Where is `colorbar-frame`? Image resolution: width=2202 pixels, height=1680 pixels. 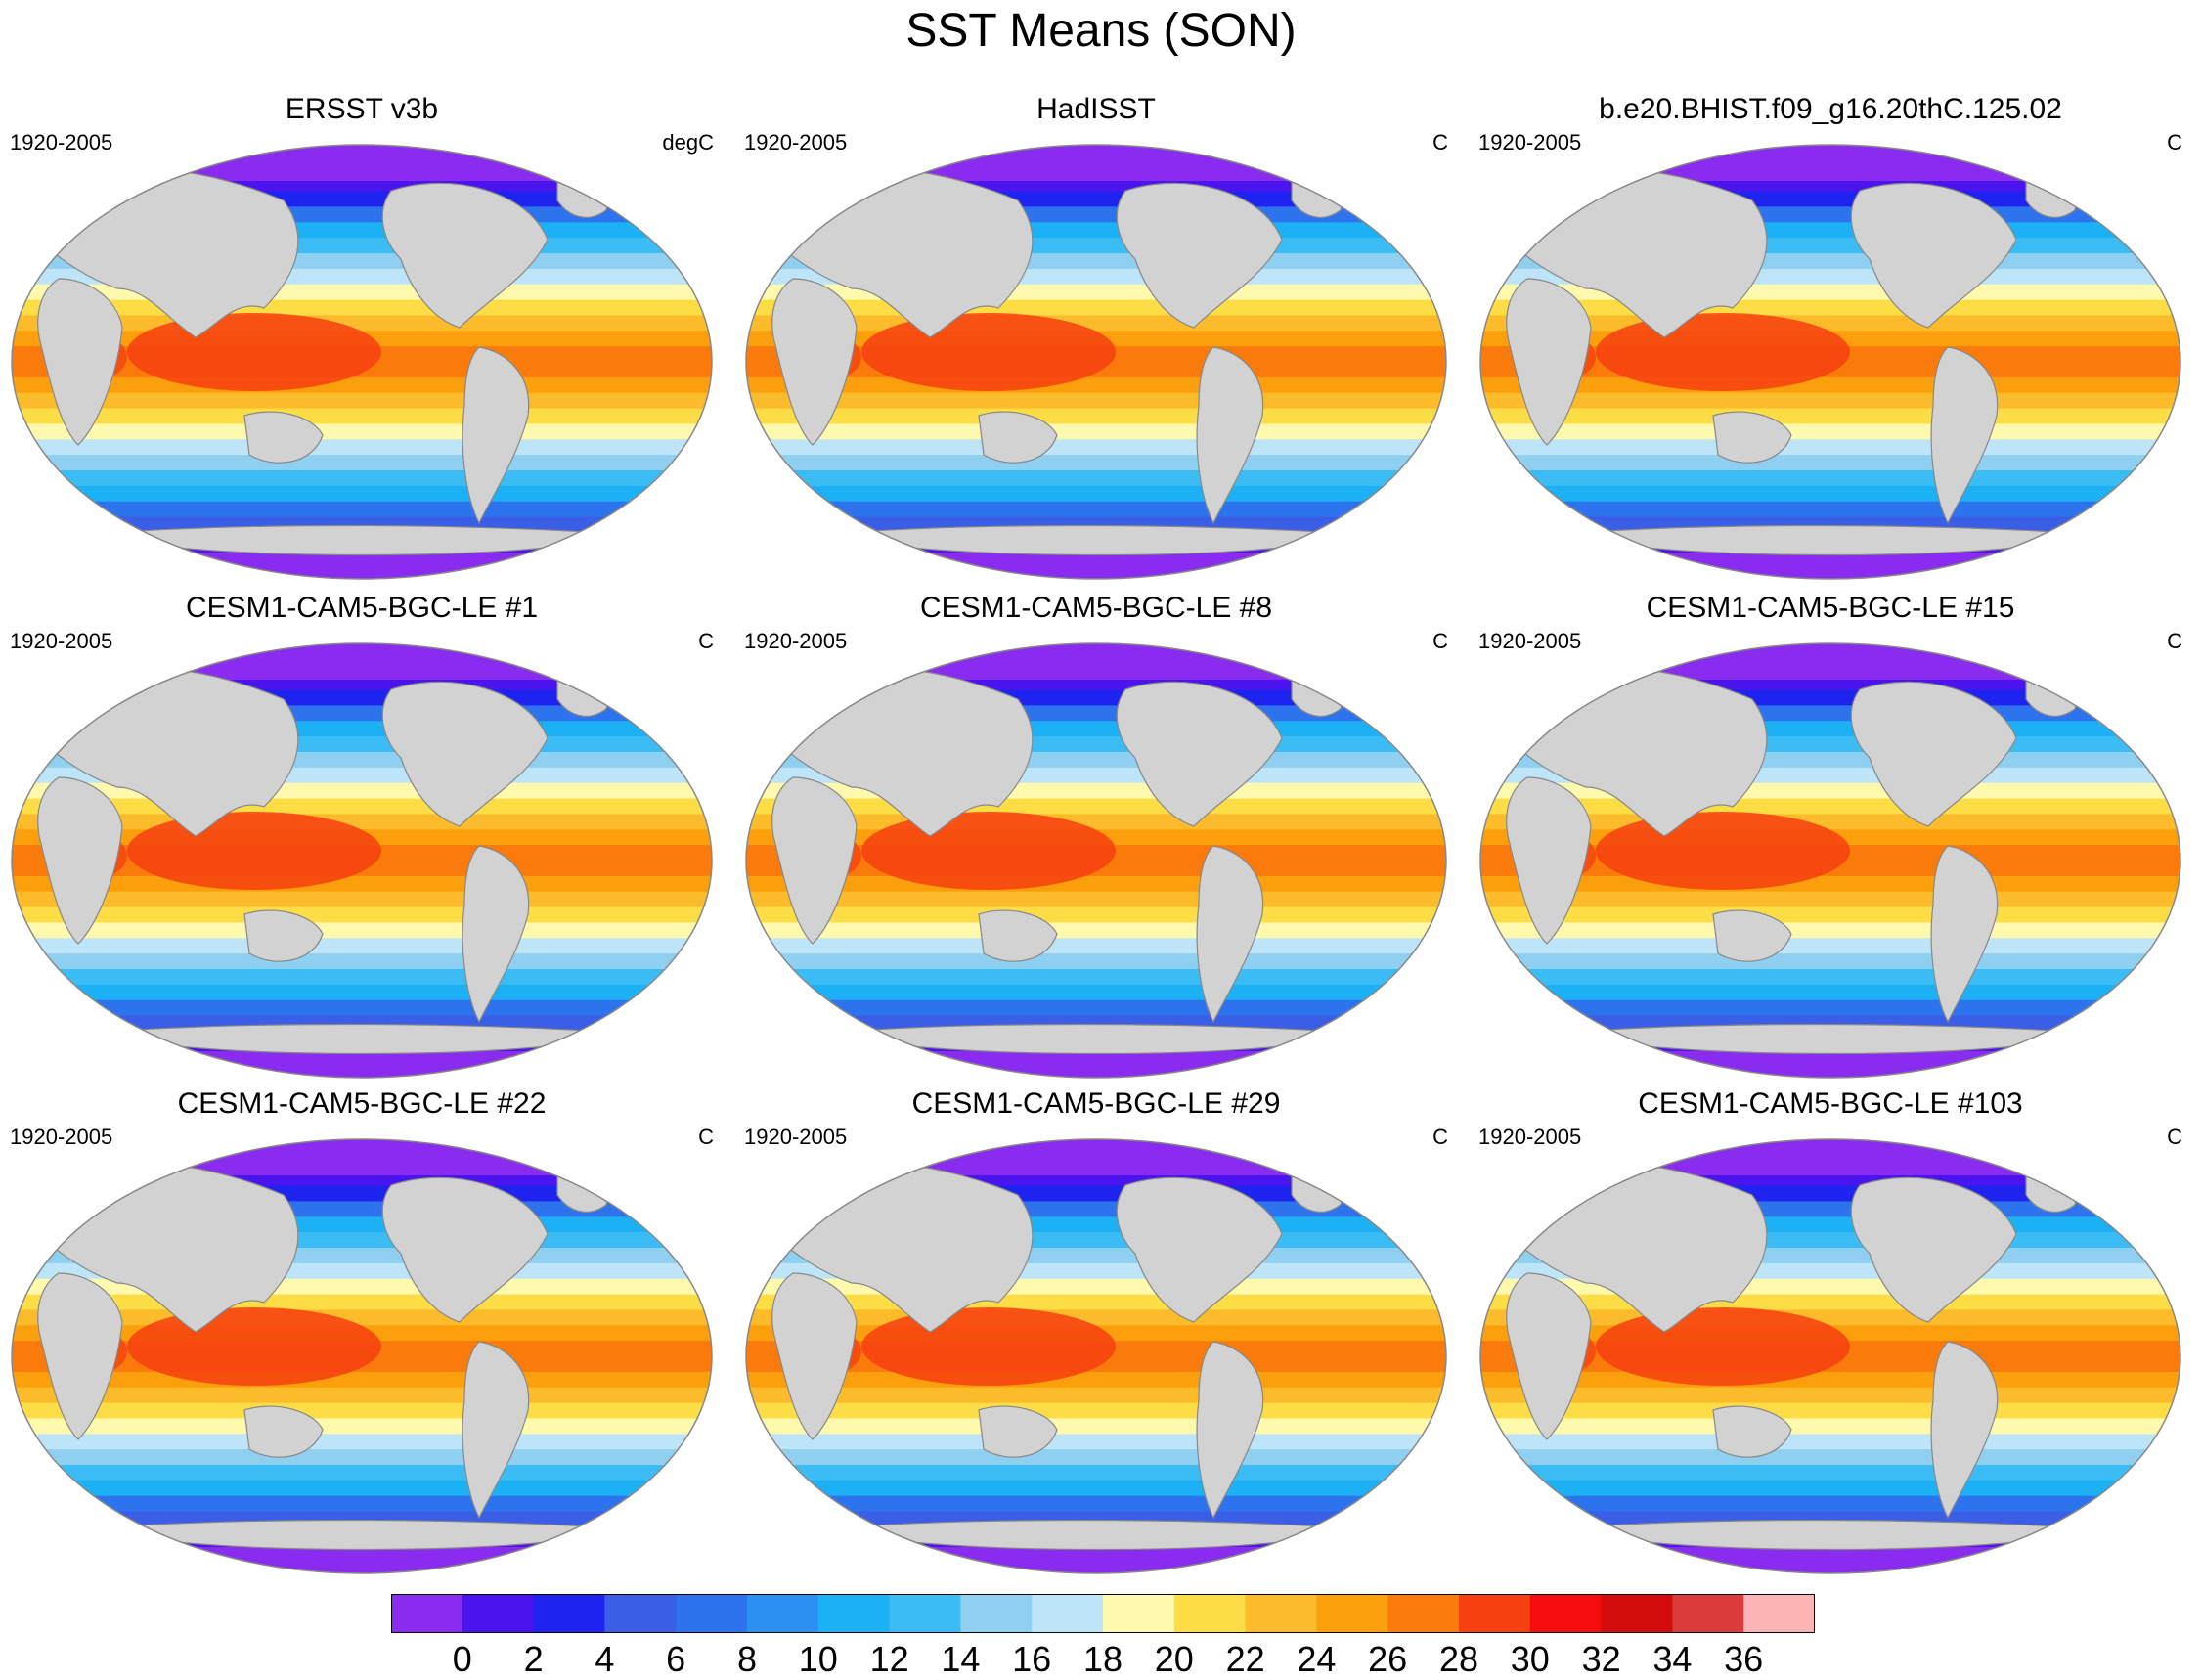
colorbar-frame is located at coordinates (1103, 1613).